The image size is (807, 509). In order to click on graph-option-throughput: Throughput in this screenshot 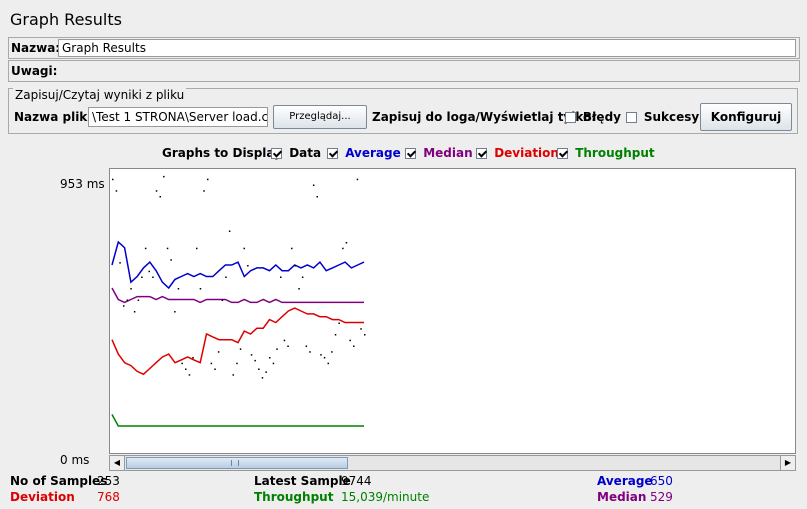, I will do `click(606, 153)`.